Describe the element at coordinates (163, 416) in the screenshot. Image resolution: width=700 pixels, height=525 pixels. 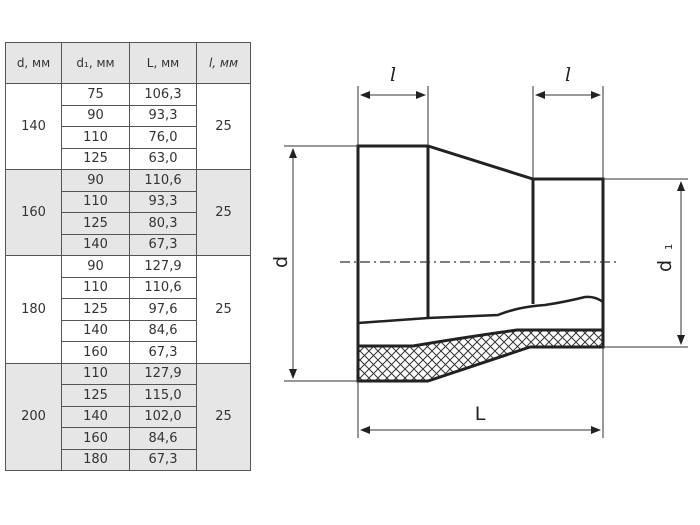
I see `cell-L: 102,0` at that location.